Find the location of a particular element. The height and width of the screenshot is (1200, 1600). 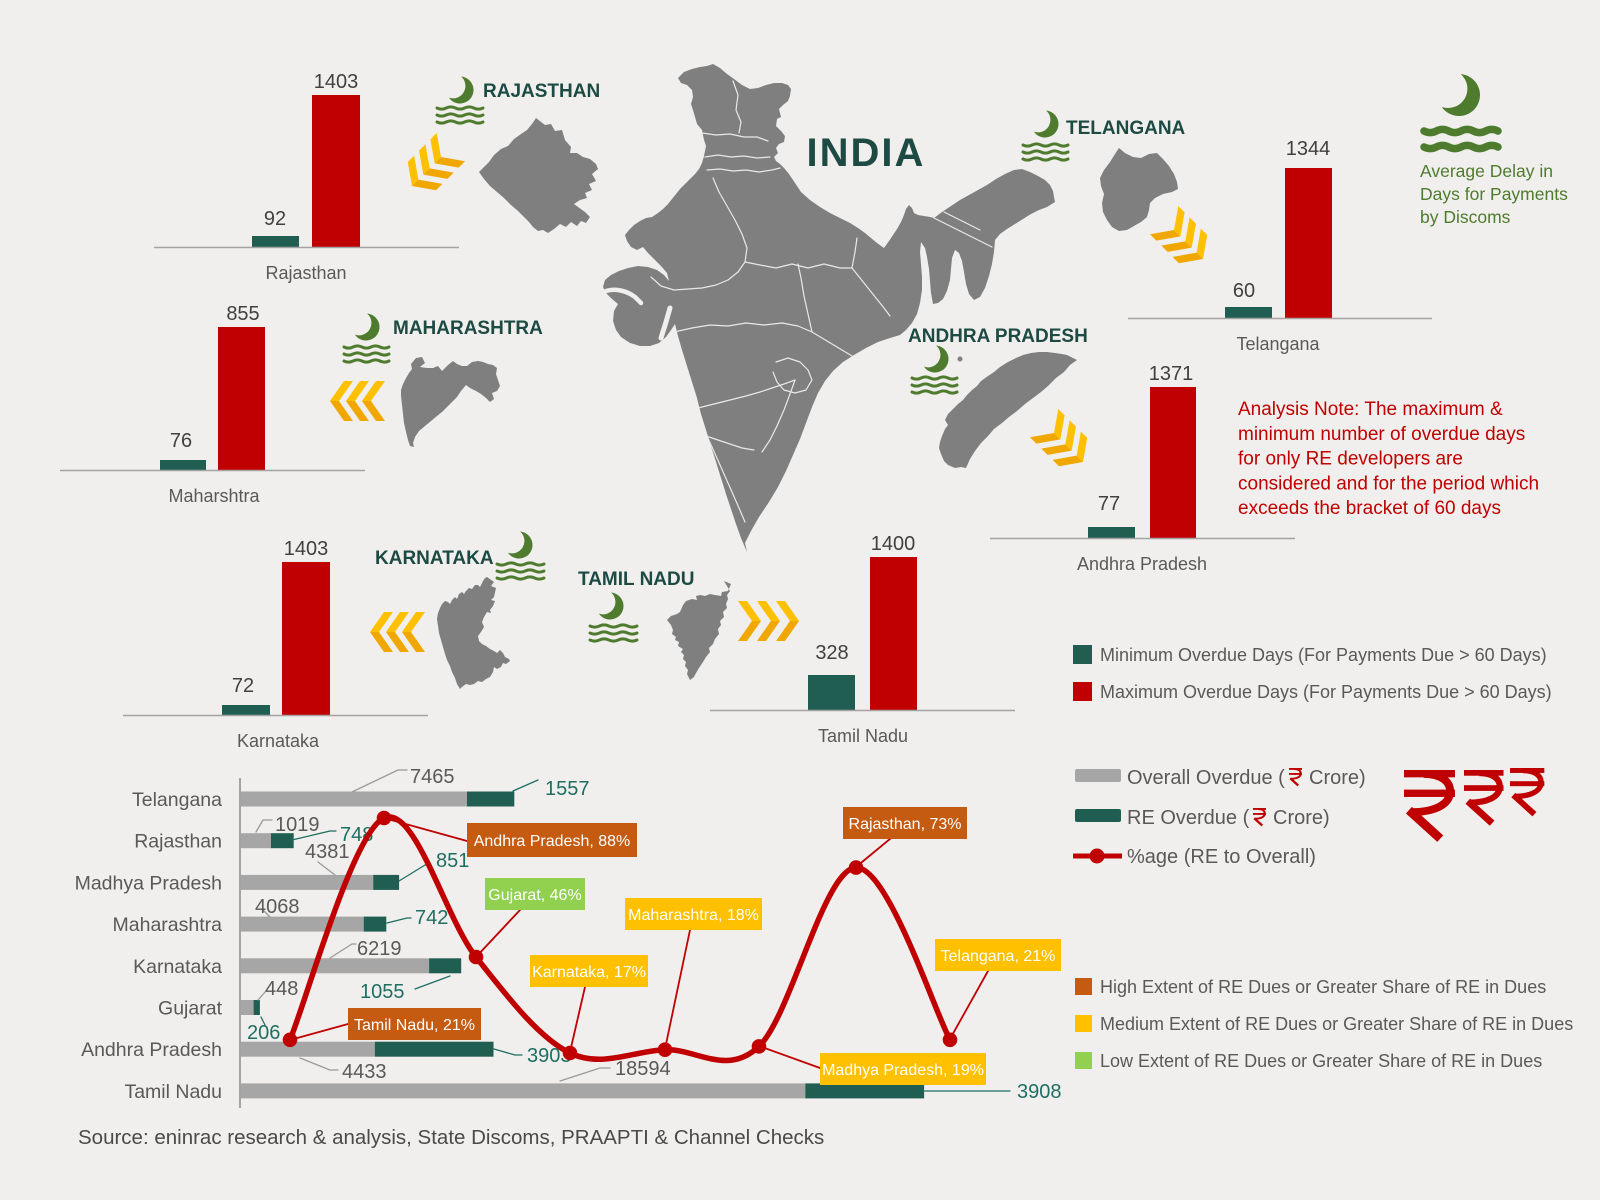

svg-text: Madhya Pradesh is located at coordinates (148, 883).